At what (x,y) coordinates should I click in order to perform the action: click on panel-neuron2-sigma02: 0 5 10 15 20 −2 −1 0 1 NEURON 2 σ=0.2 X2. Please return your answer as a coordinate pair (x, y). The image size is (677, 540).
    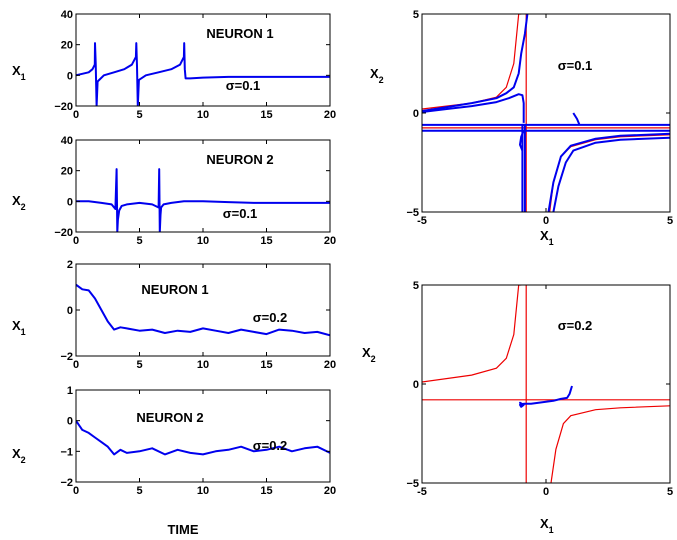
    Looking at the image, I should click on (174, 441).